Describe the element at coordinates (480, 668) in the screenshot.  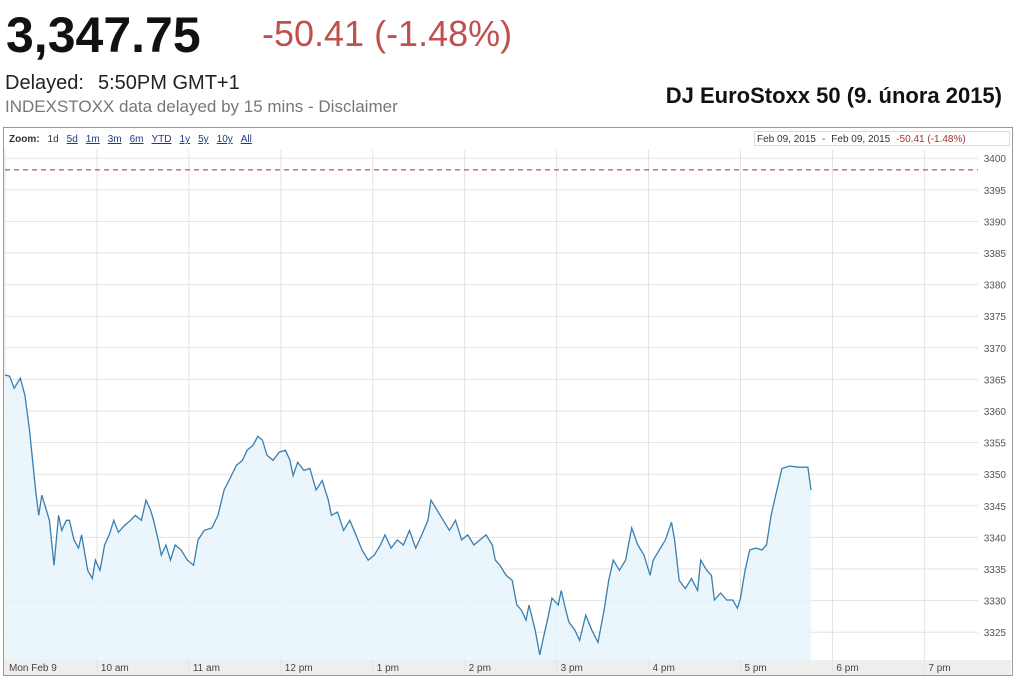
I see `x-tick-label: 2 pm` at that location.